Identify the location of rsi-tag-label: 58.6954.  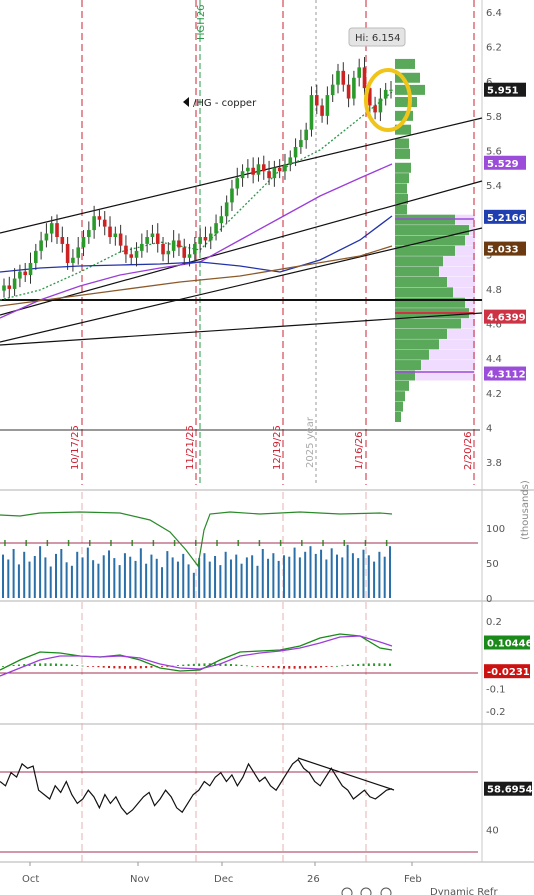
(510, 790).